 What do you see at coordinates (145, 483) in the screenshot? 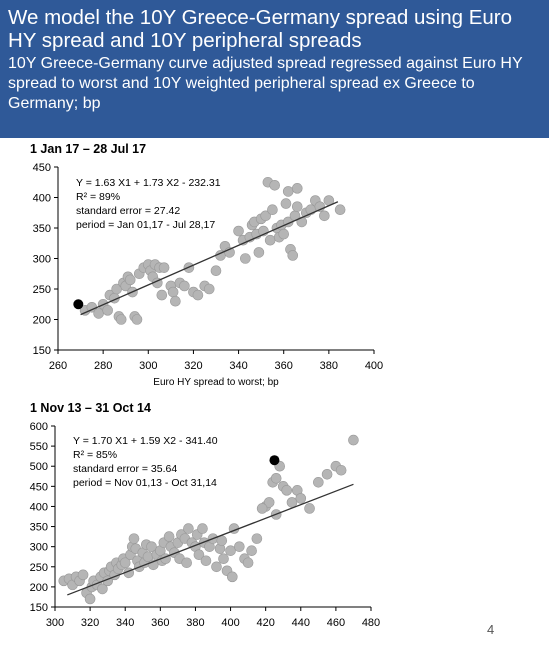
I see `annotation: period = Nov 01,13 - Oct 31,14` at bounding box center [145, 483].